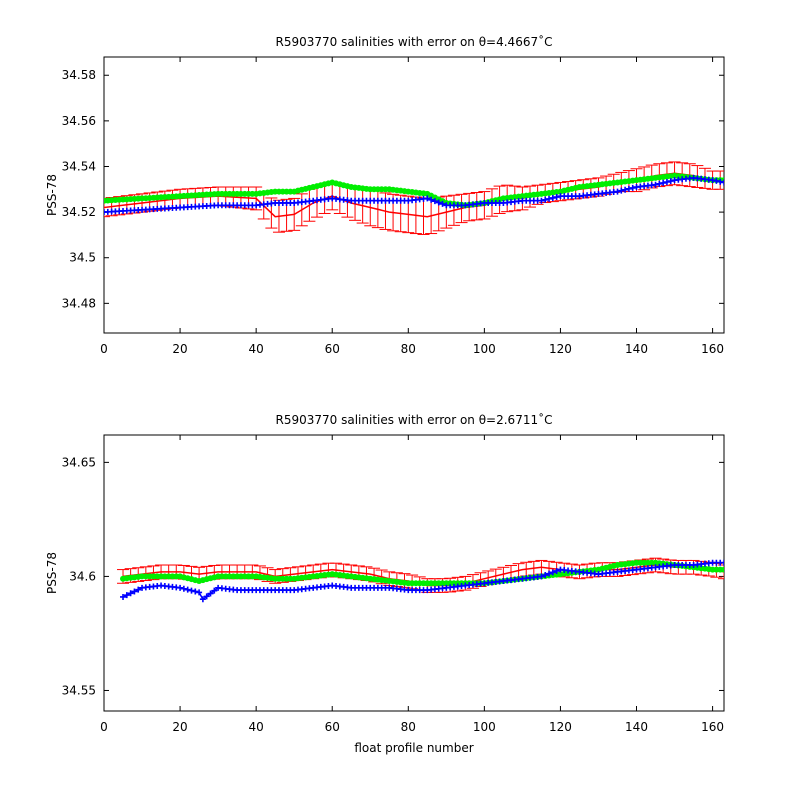  I want to click on y-tick-label: 34.52, so click(79, 212).